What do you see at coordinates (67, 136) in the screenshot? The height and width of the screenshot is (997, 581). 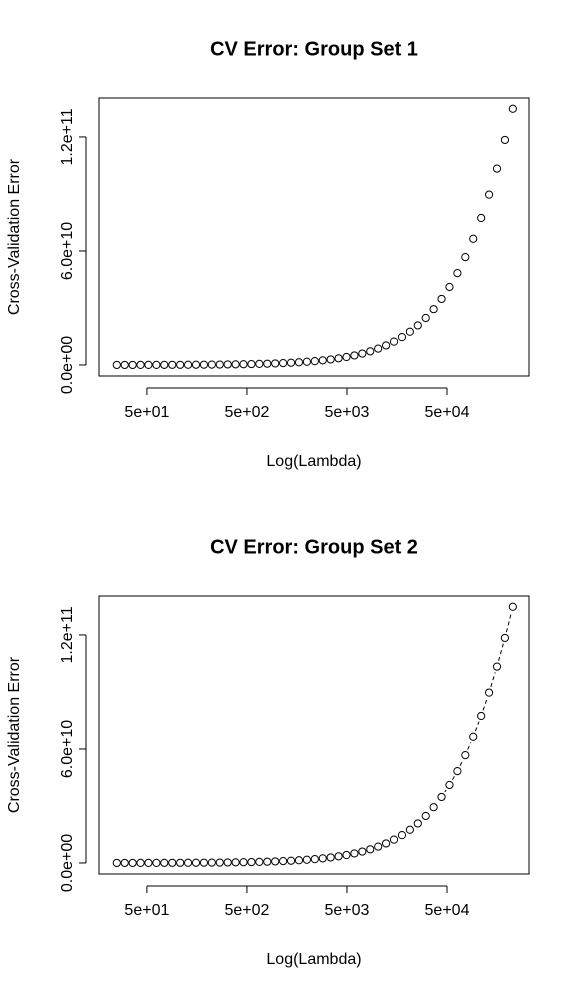 I see `y-tick-label: 1.2e+11` at bounding box center [67, 136].